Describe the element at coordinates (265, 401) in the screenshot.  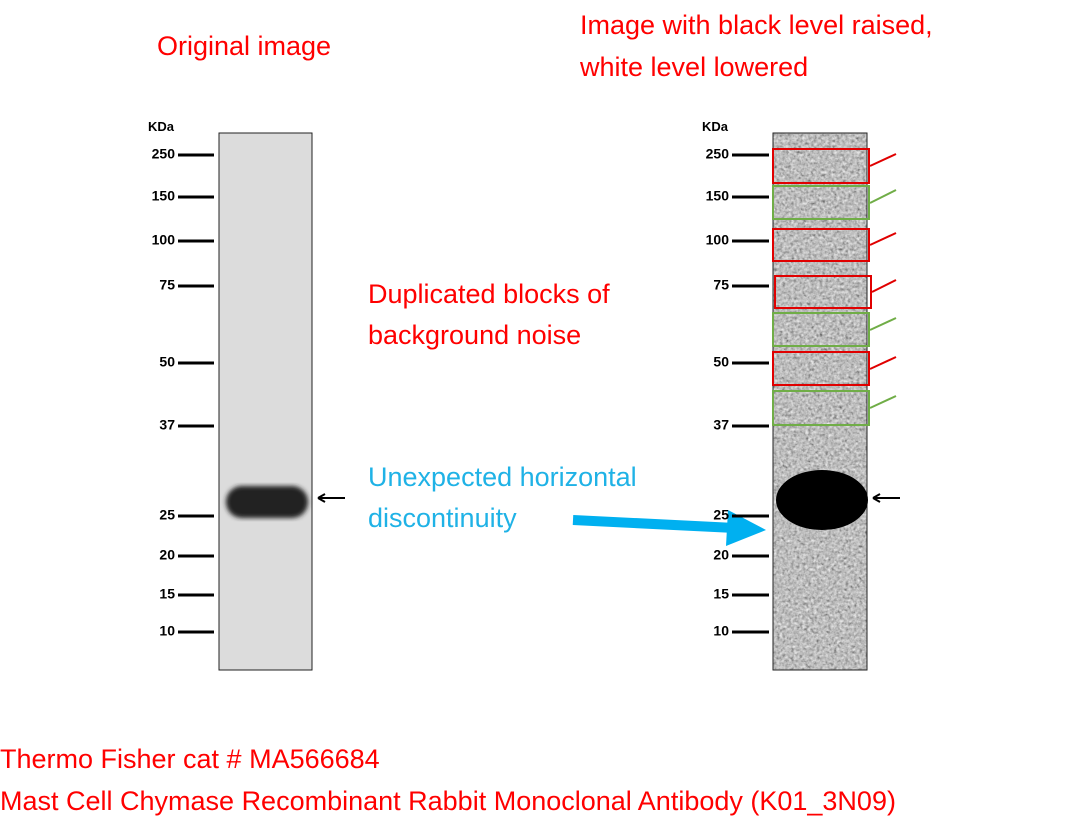
I see `blot-lane` at that location.